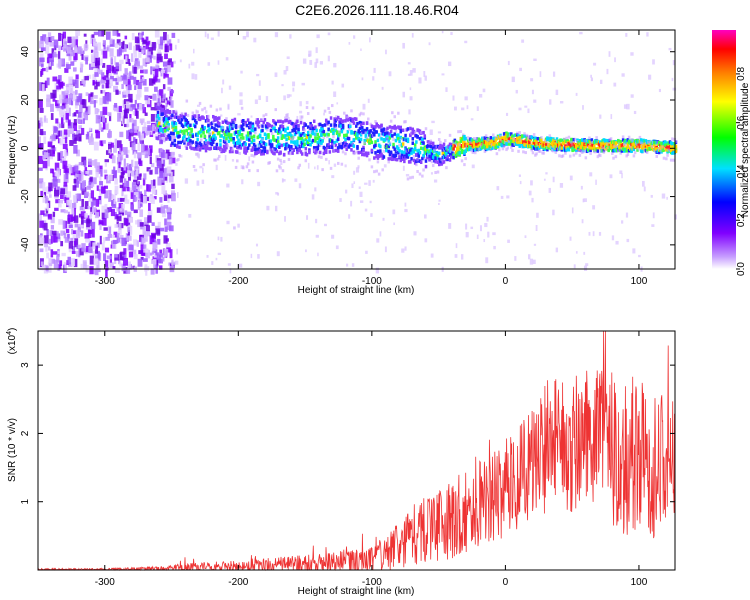  I want to click on spectrogram-x-tick-label: -200, so click(238, 281).